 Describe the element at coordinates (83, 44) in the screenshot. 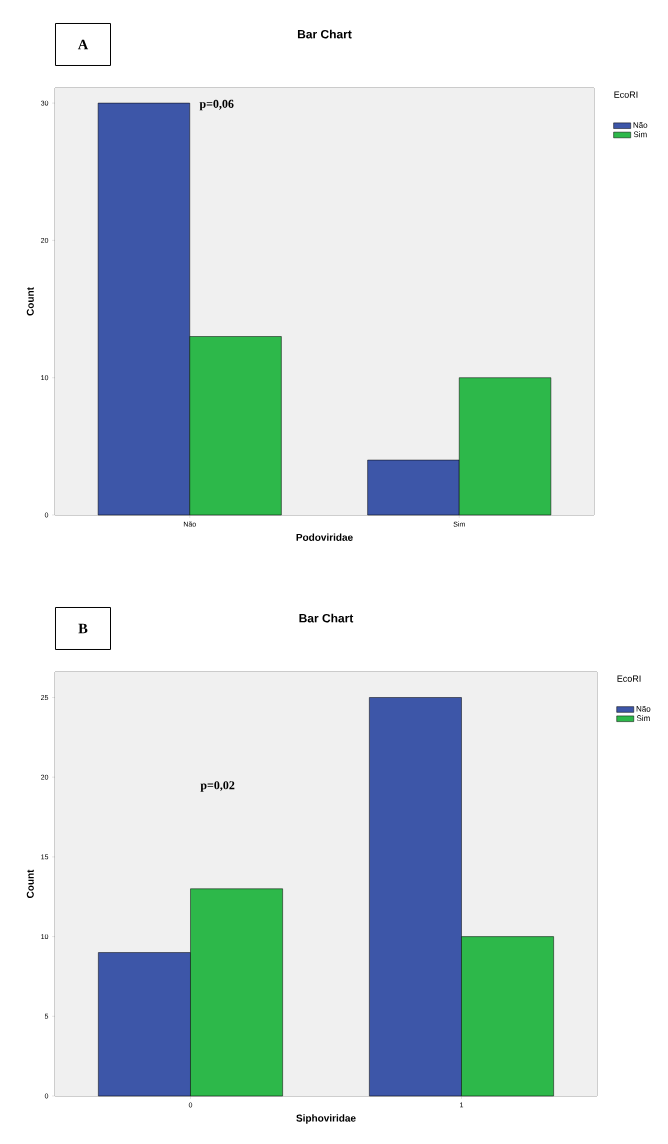

I see `text: A` at that location.